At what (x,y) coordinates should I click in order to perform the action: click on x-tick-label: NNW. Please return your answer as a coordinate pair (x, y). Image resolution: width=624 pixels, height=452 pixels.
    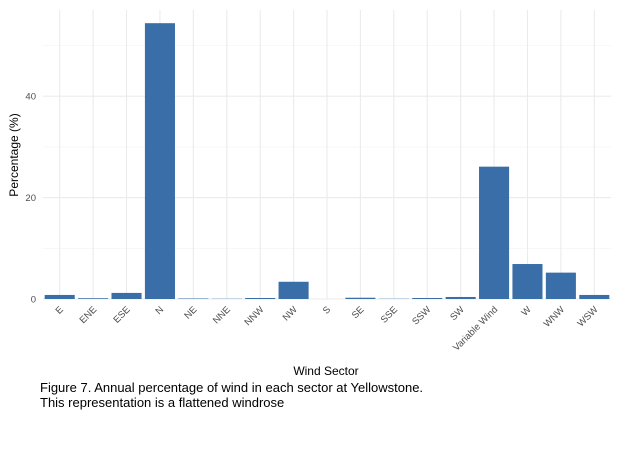
    Looking at the image, I should click on (254, 316).